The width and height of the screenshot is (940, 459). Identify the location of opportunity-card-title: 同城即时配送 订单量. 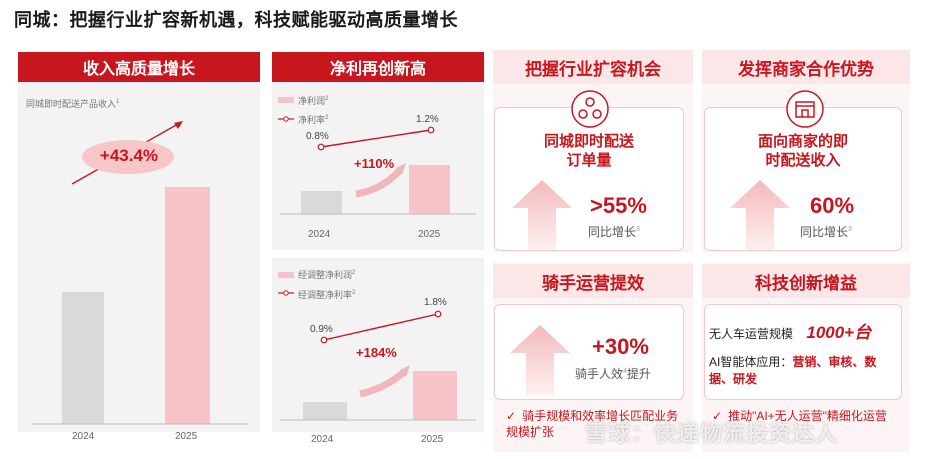
(588, 151).